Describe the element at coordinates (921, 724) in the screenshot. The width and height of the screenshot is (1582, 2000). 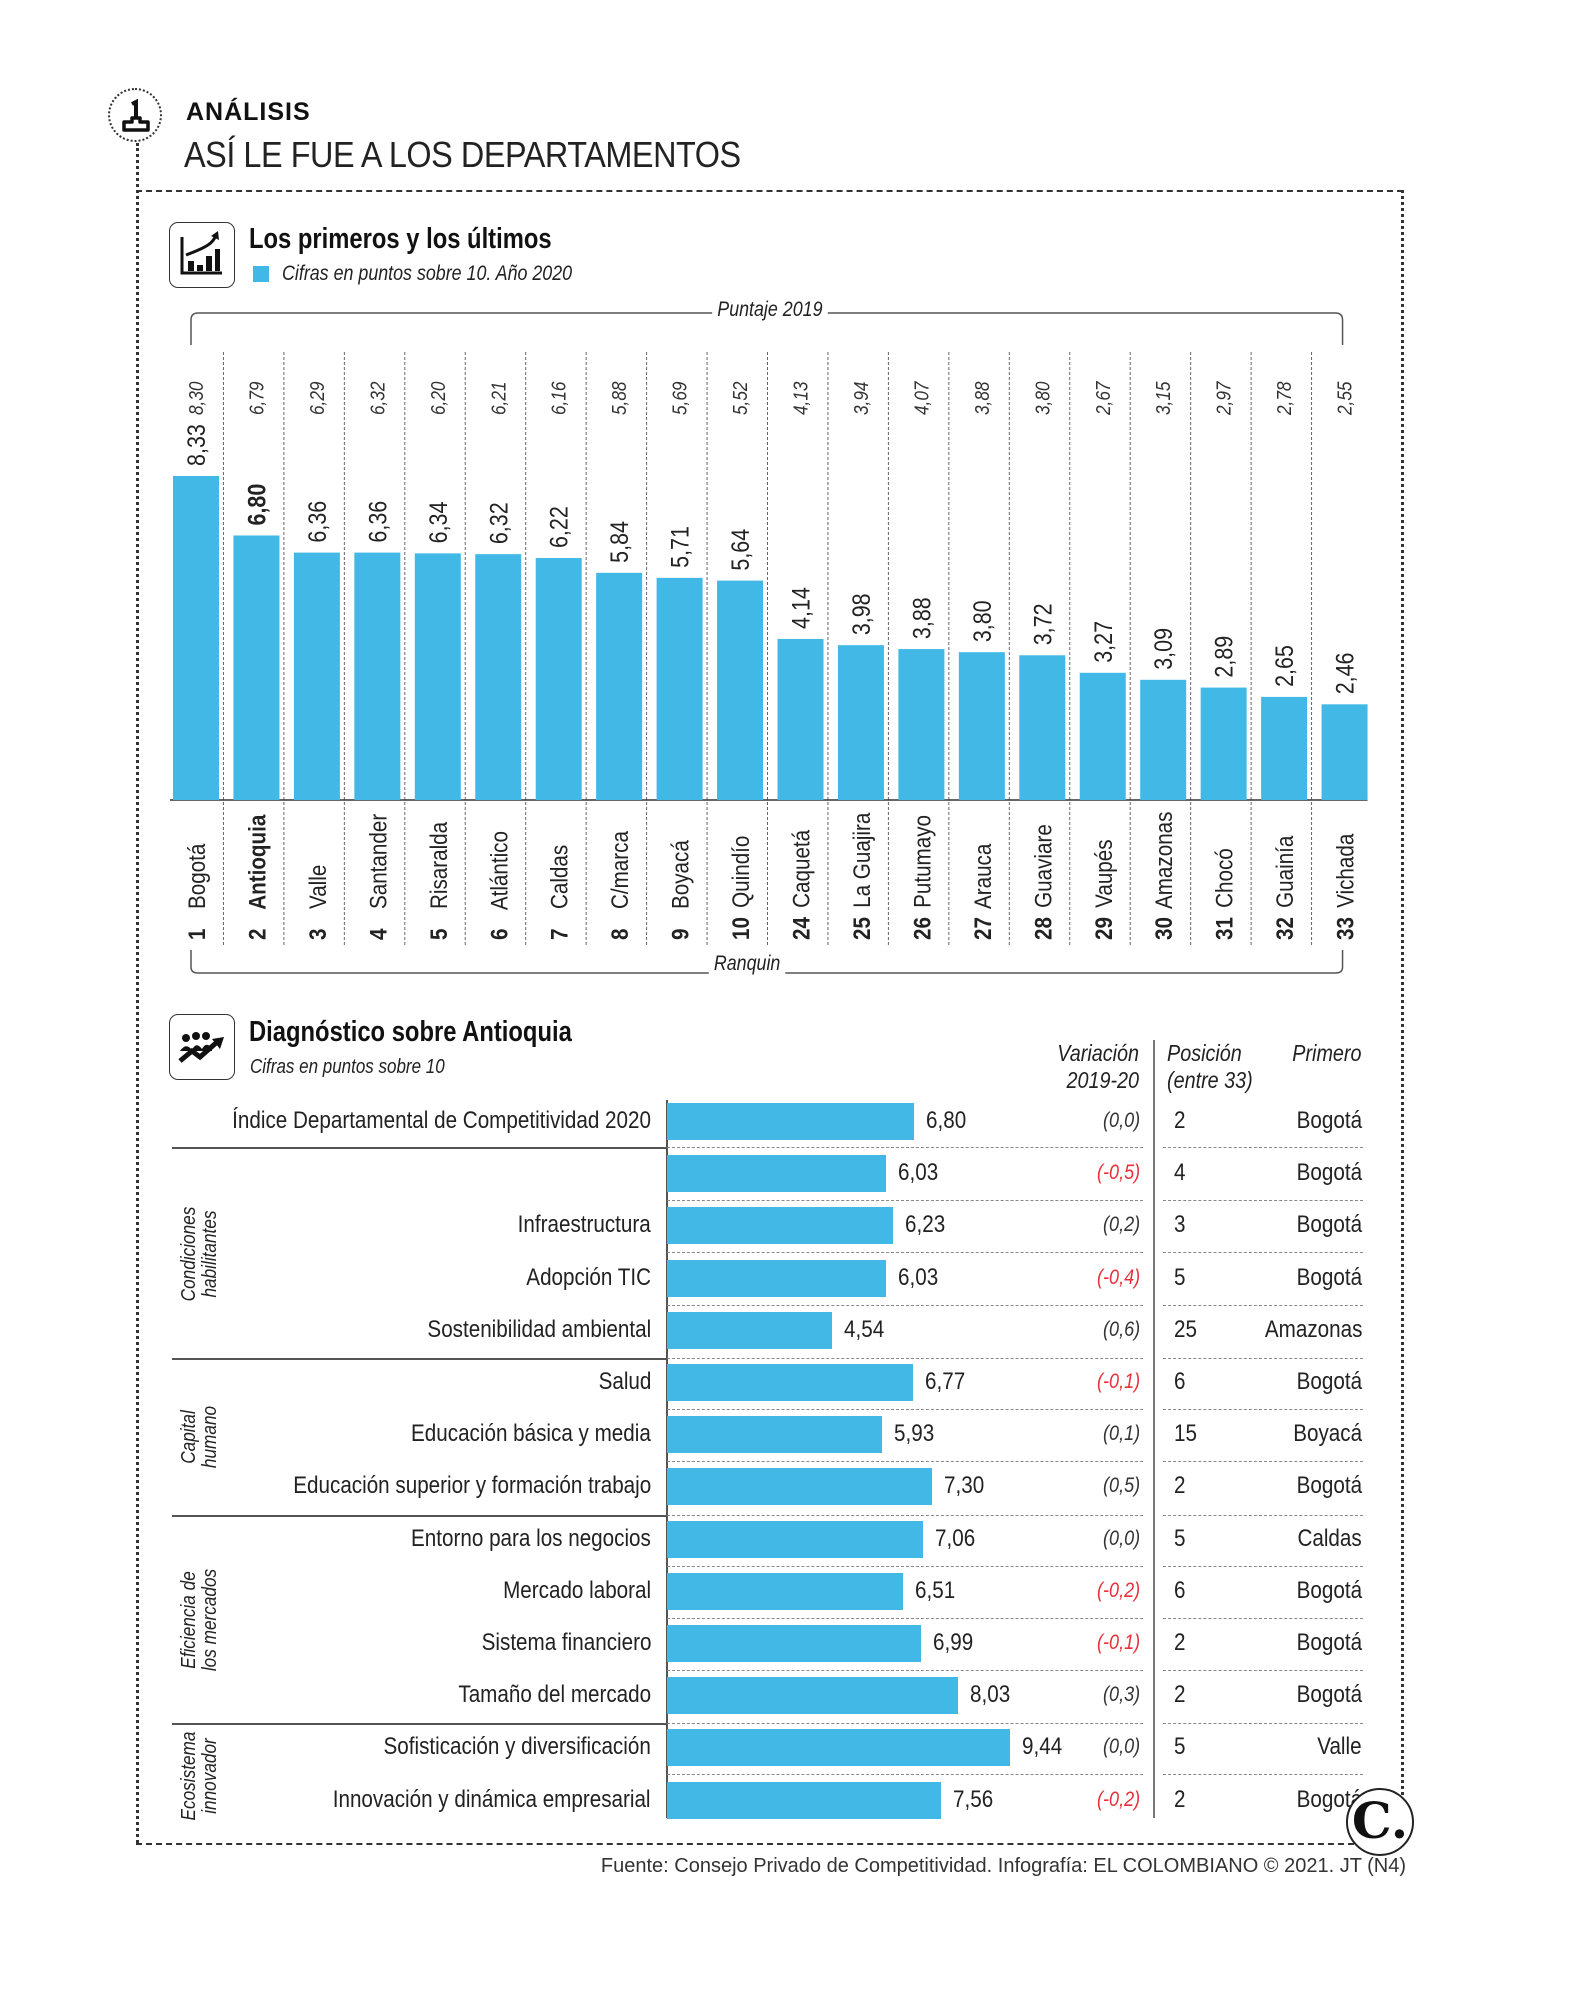
I see `bar-putumayo` at that location.